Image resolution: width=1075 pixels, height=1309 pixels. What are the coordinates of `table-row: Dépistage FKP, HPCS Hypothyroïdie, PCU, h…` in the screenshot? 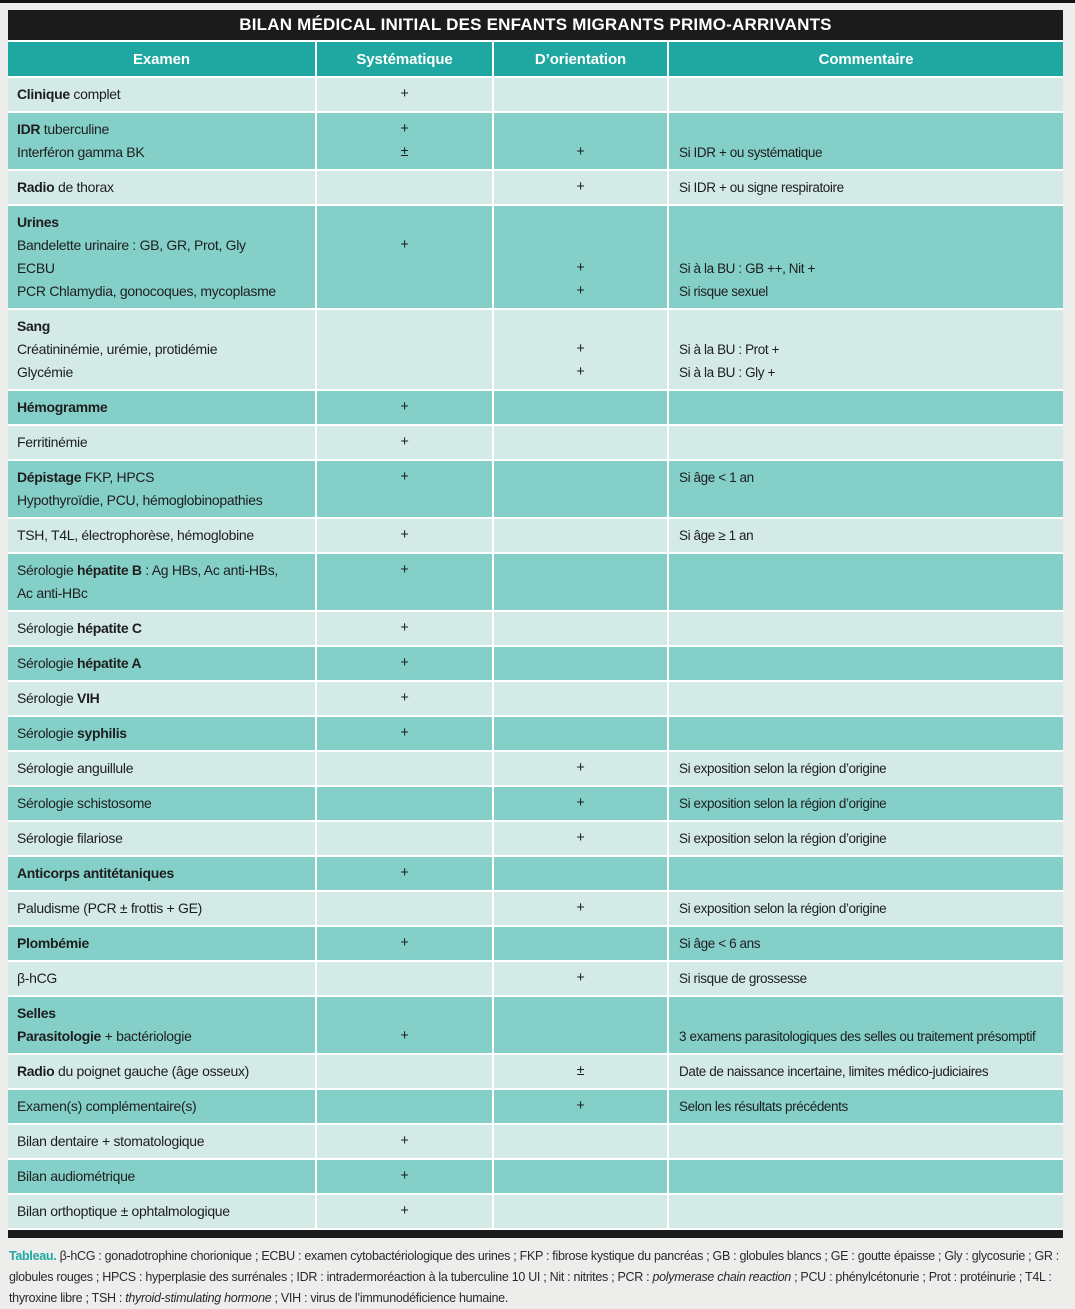 It's located at (535, 489).